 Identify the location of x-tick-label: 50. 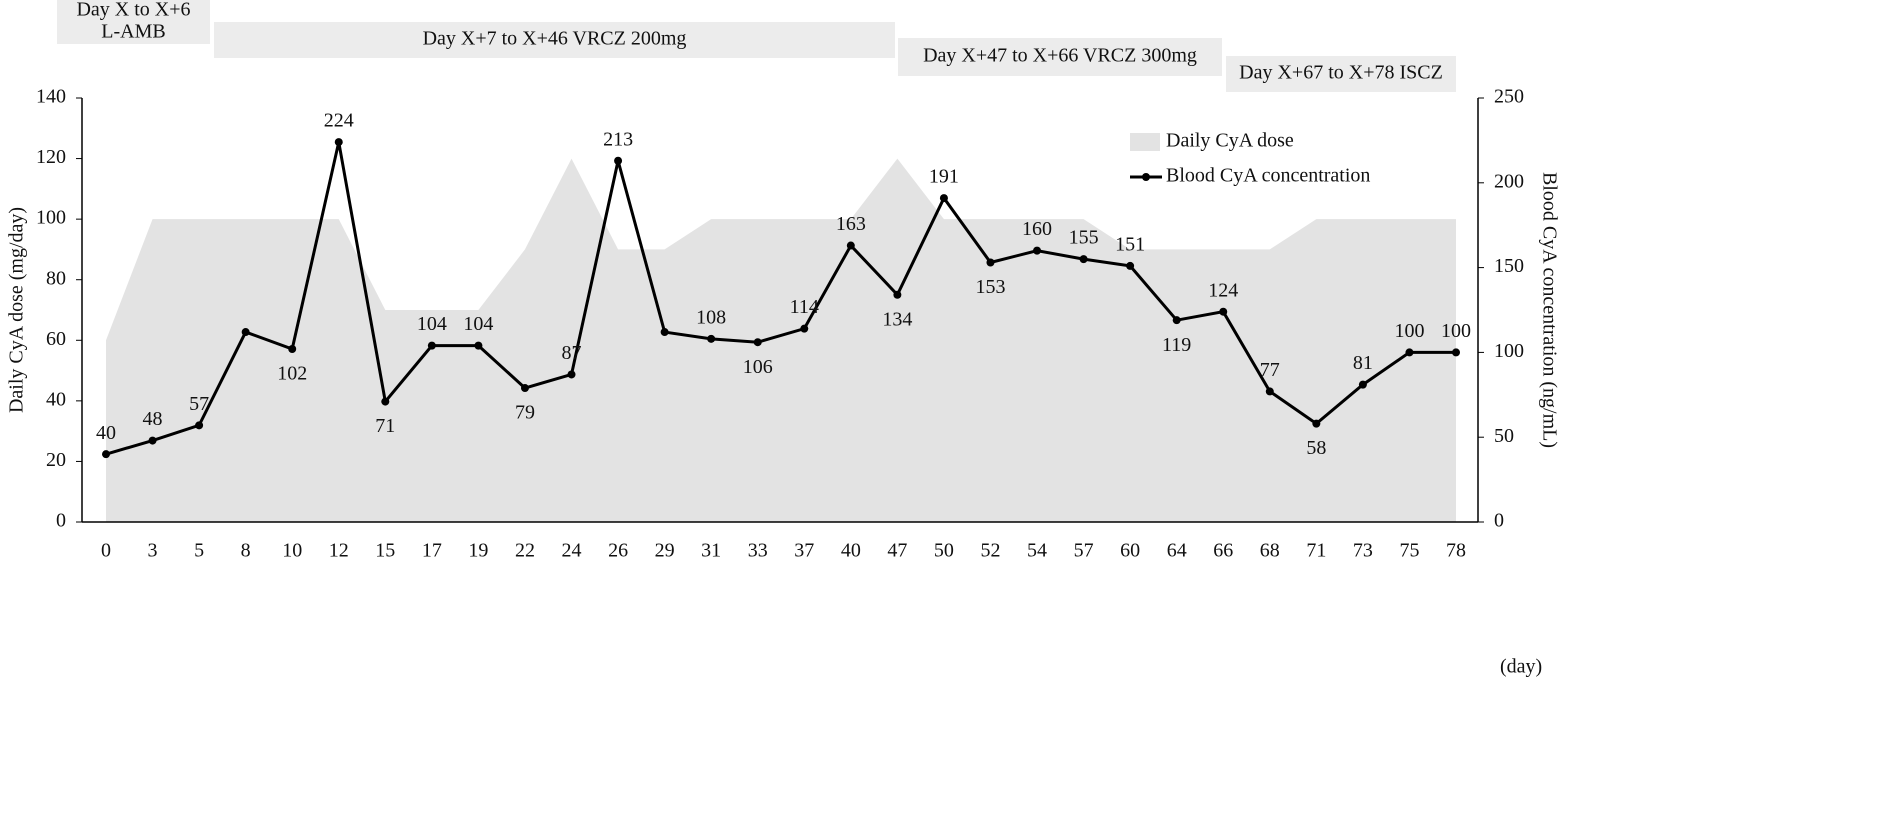
(944, 551).